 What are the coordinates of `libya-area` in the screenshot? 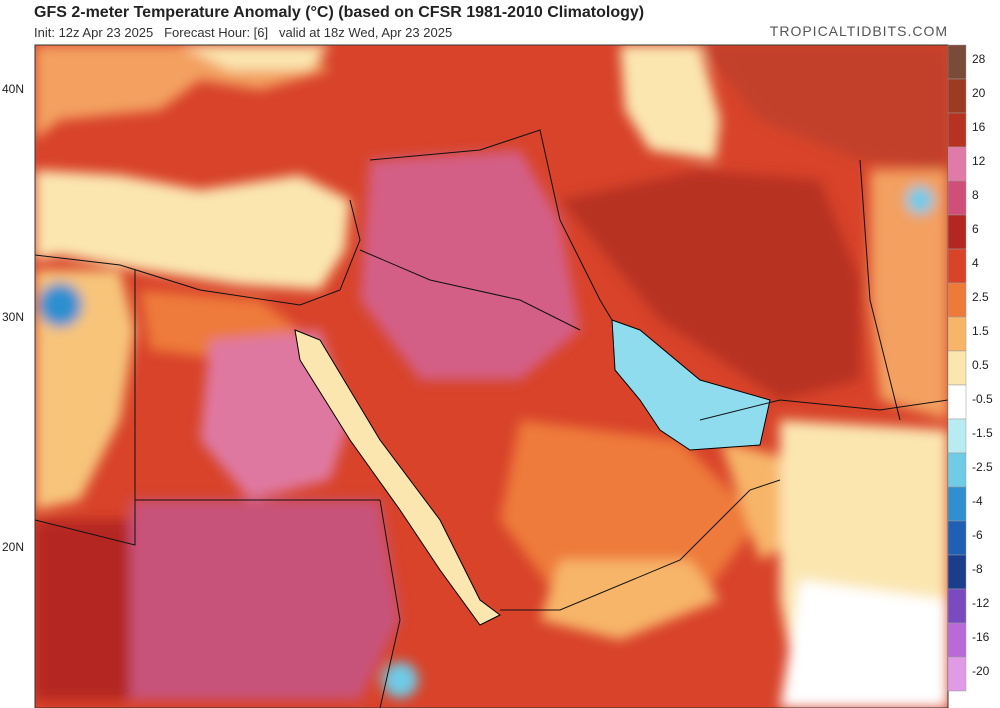 It's located at (85, 390).